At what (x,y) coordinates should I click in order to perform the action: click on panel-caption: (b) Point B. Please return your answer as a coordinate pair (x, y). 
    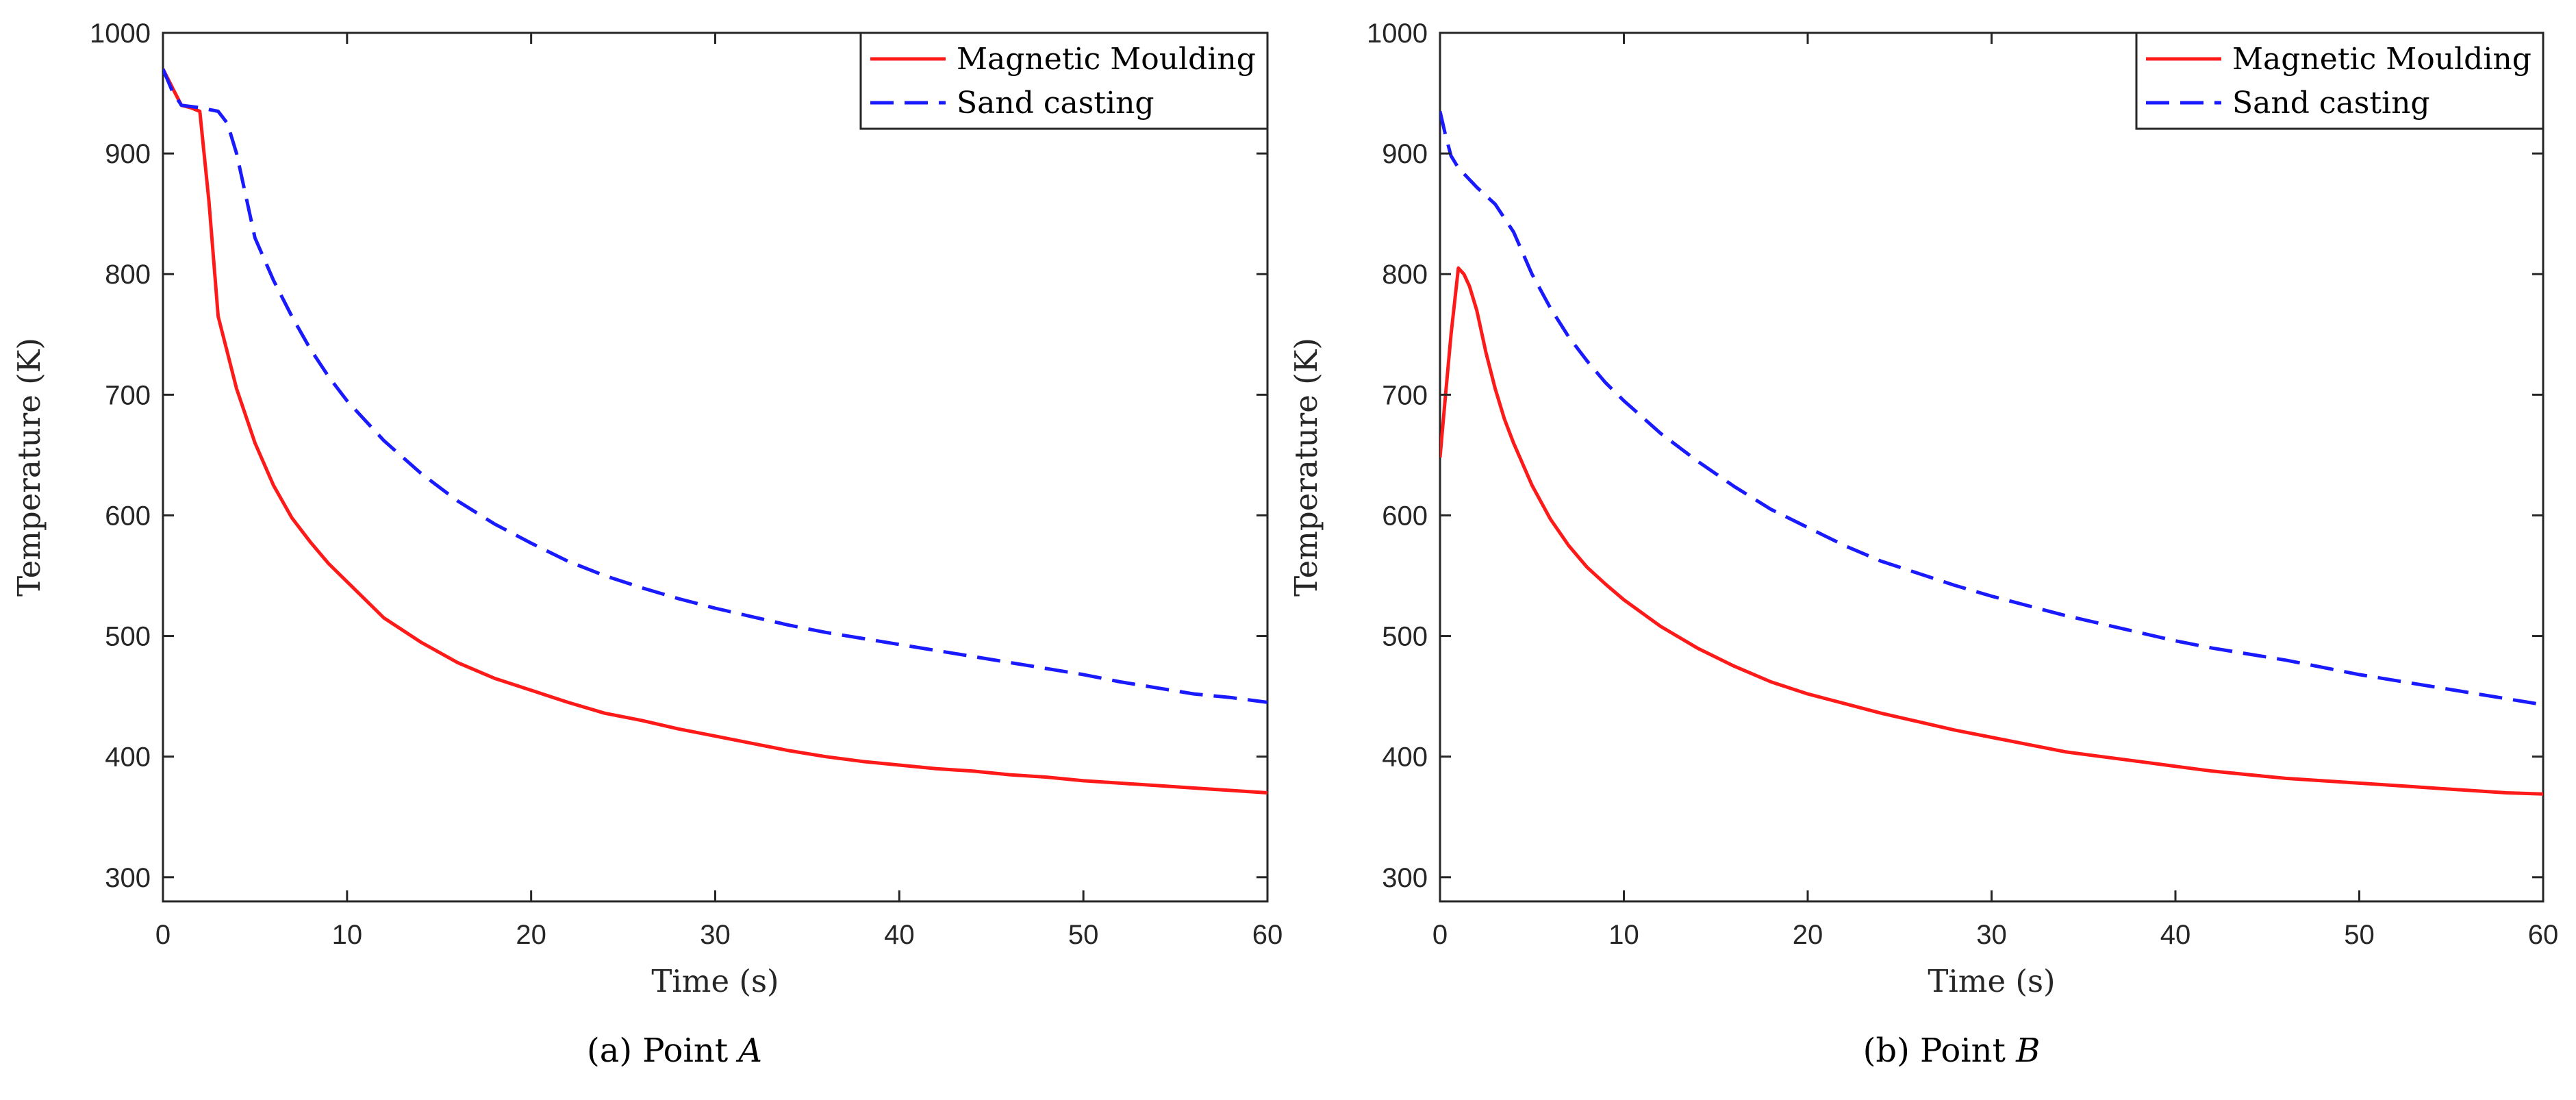
    Looking at the image, I should click on (1952, 1051).